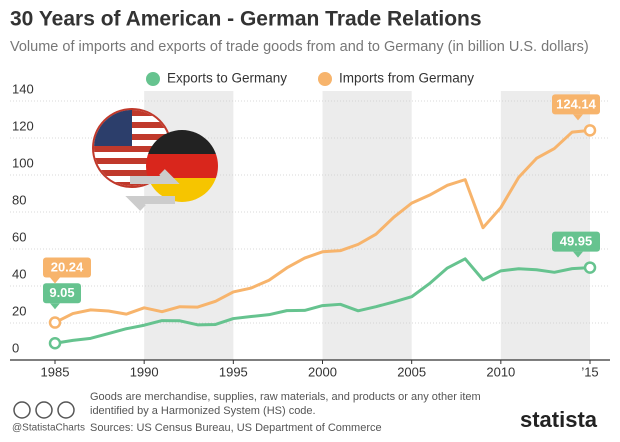 The width and height of the screenshot is (620, 442). Describe the element at coordinates (406, 78) in the screenshot. I see `legend-label: Imports from Germany` at that location.